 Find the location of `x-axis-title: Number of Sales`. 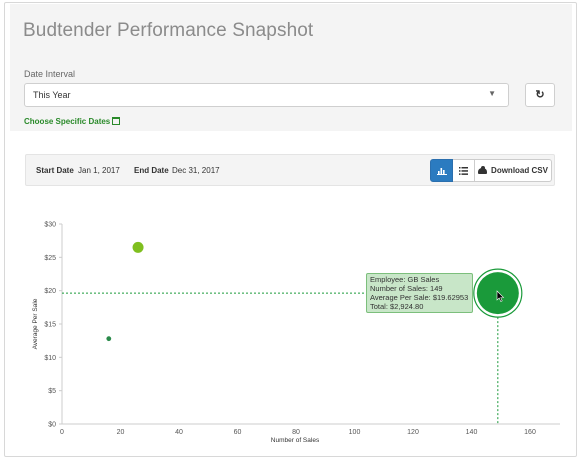

x-axis-title: Number of Sales is located at coordinates (295, 440).